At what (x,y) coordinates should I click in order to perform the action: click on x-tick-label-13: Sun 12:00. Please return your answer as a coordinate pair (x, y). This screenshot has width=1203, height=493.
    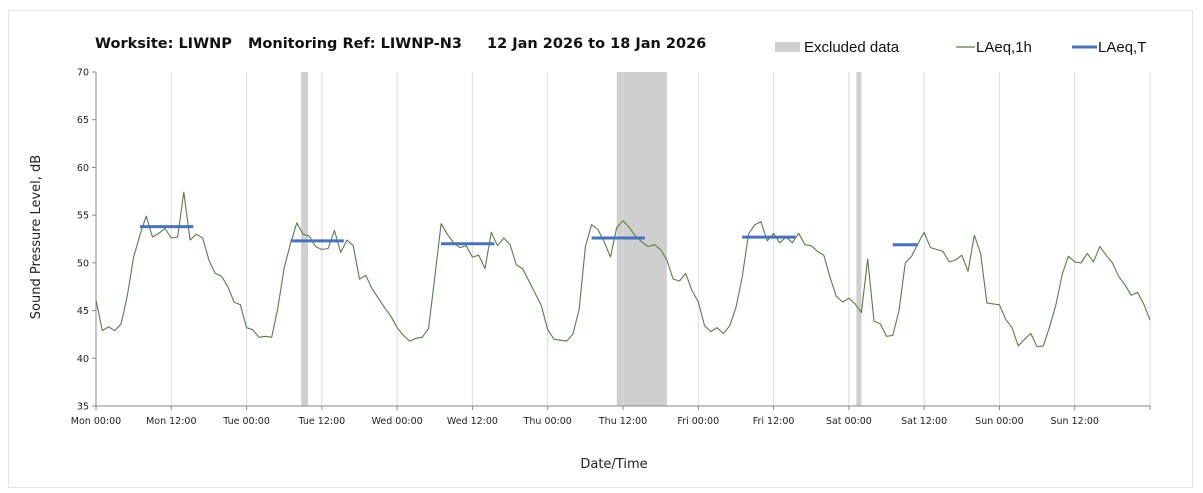
    Looking at the image, I should click on (1074, 421).